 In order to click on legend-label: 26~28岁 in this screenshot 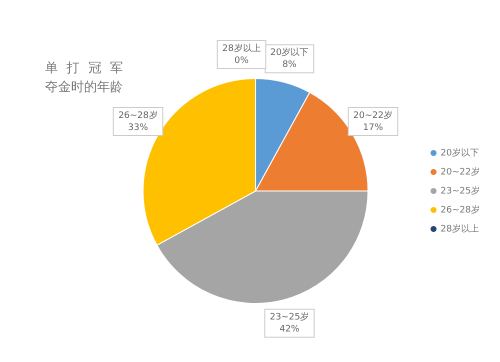, I will do `click(460, 210)`.